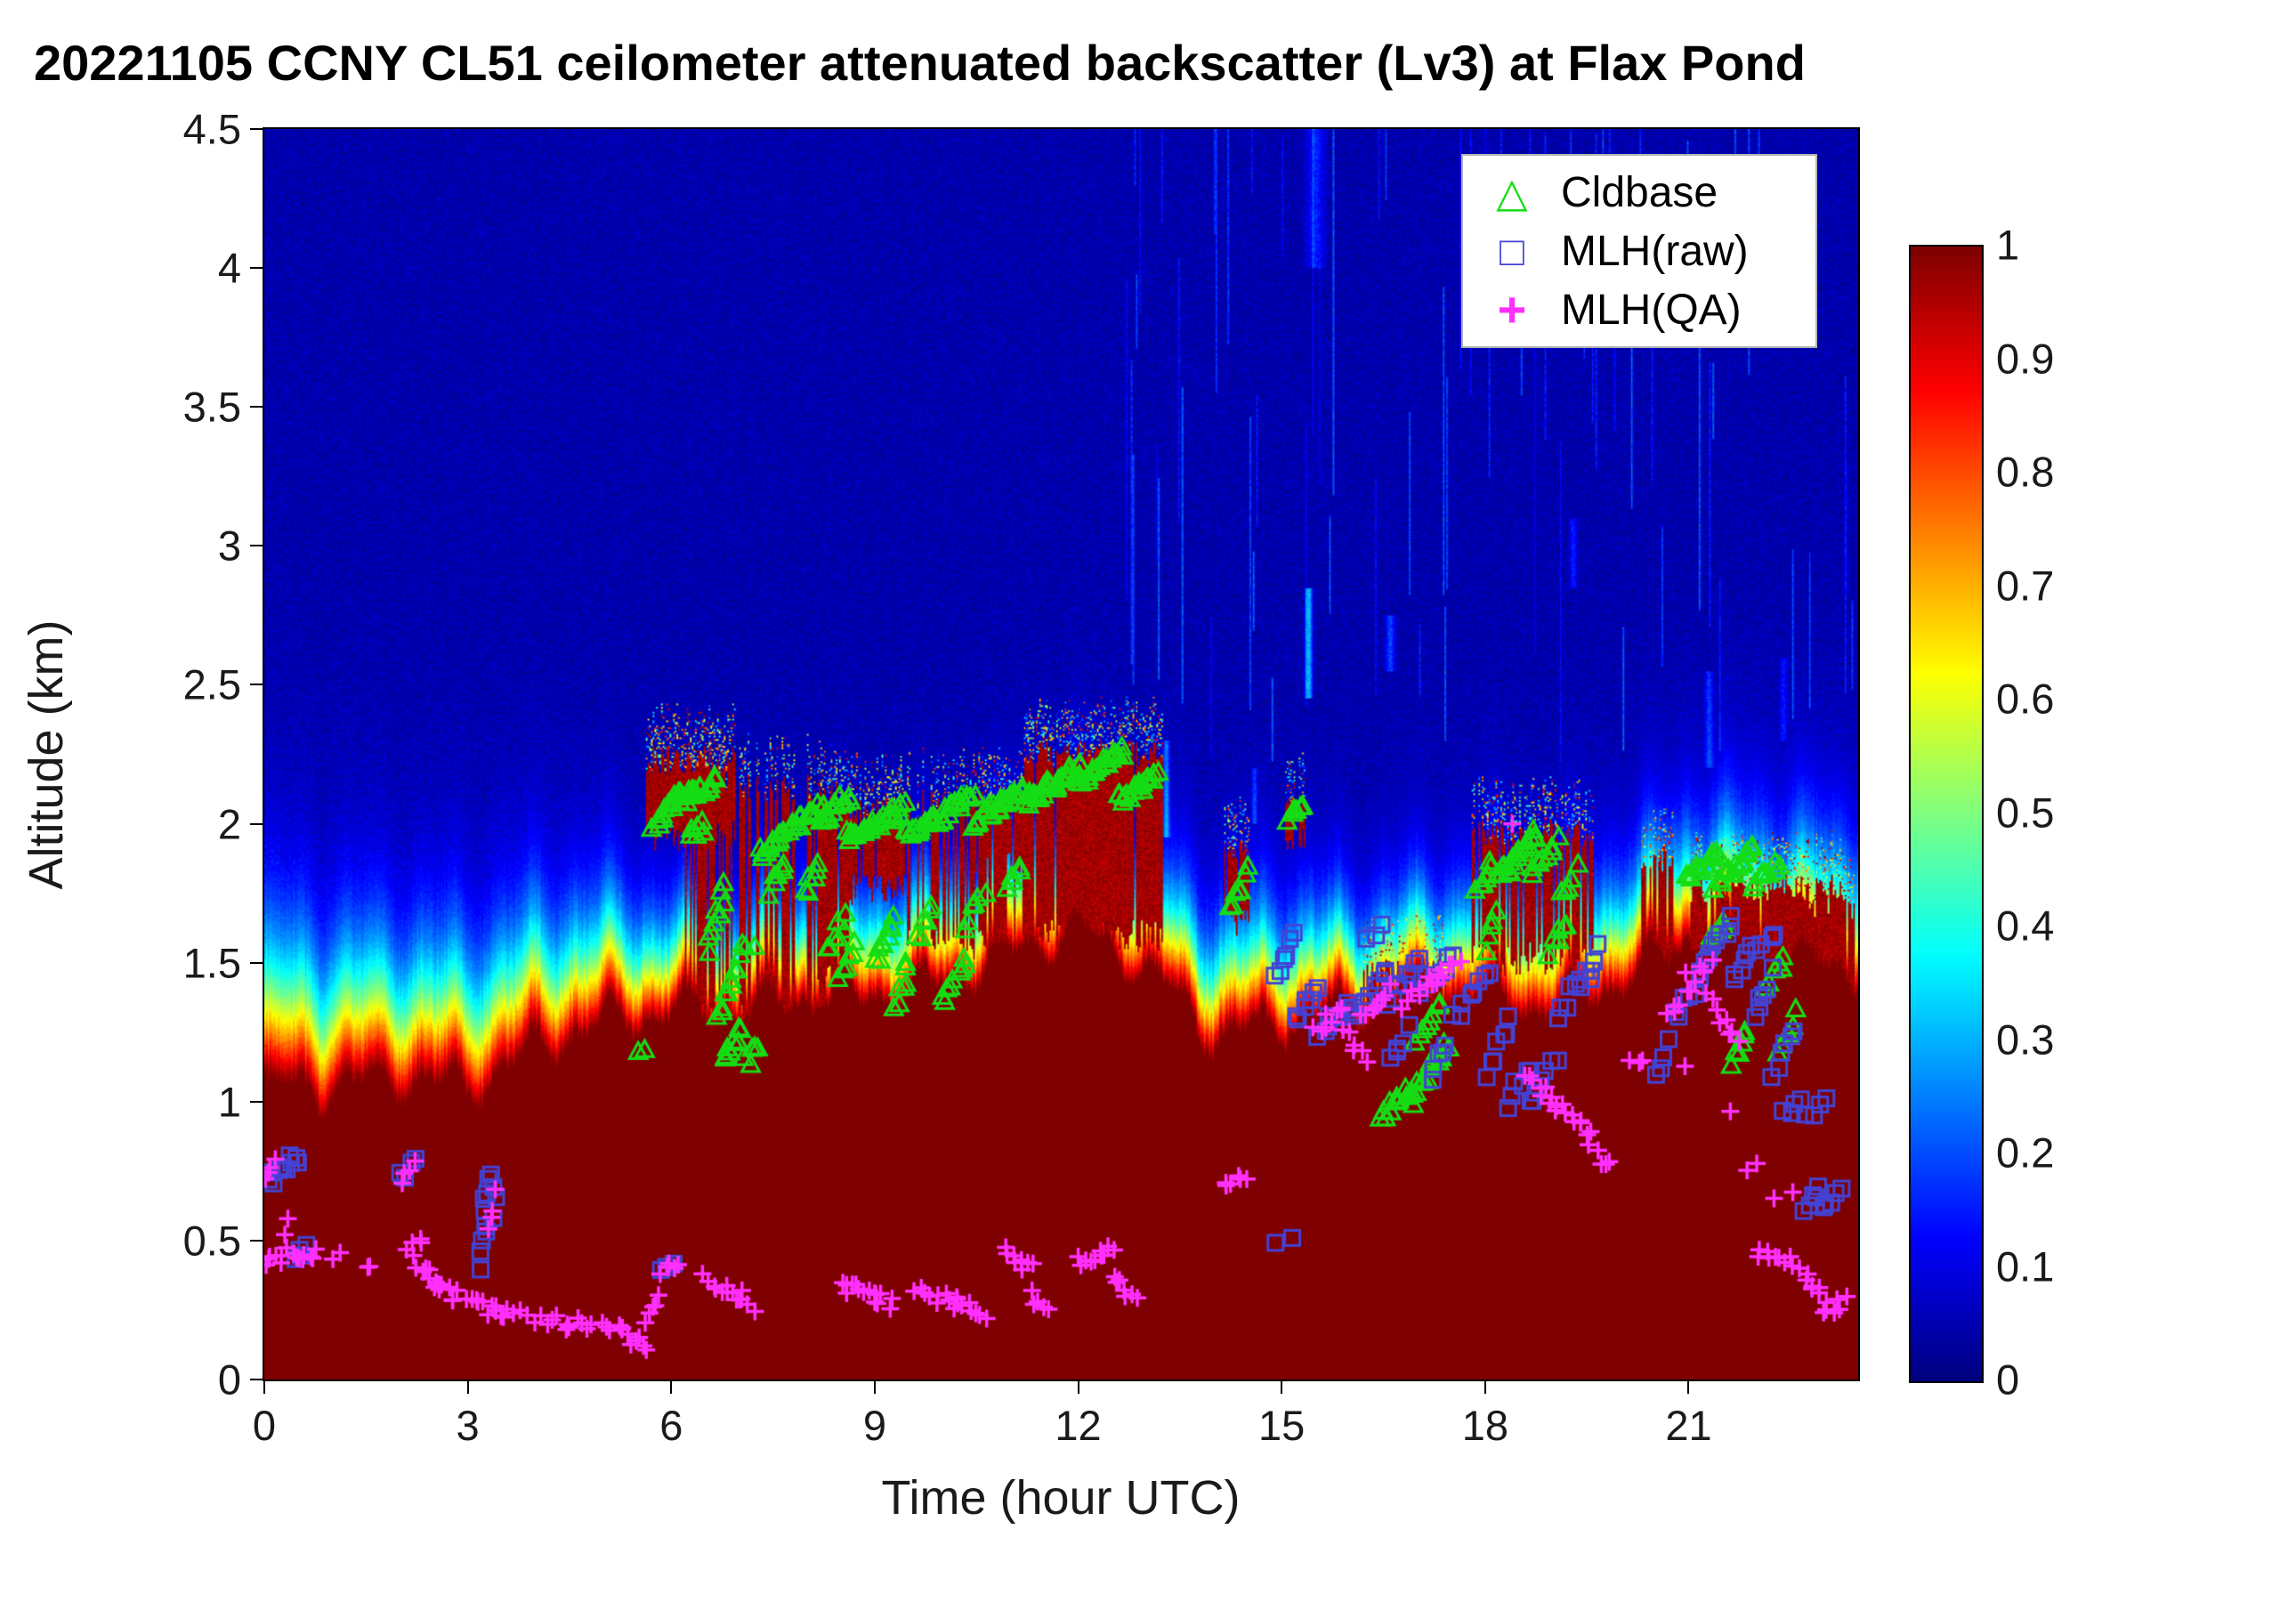  What do you see at coordinates (264, 1425) in the screenshot?
I see `x-tick-label: 0` at bounding box center [264, 1425].